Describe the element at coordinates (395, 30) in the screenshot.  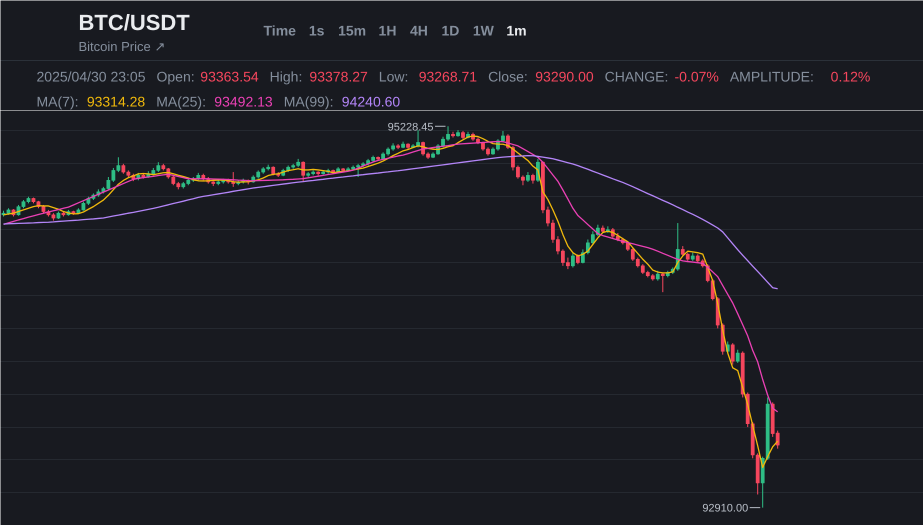
I see `text: Time 1s 15m 1H 4H 1D 1W 1m` at that location.